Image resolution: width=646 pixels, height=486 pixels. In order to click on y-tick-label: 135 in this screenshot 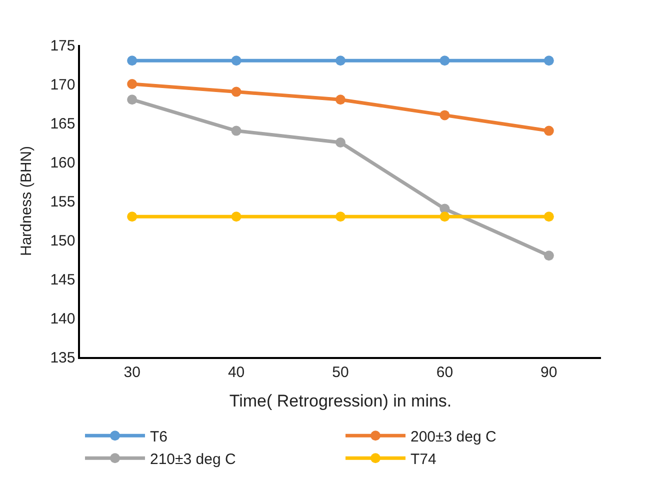, I will do `click(63, 357)`.